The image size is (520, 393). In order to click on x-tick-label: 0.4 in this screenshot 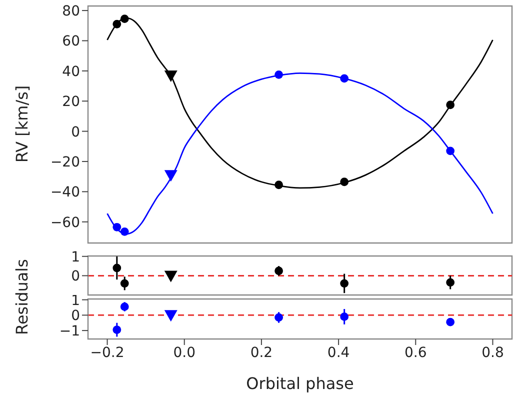, I will do `click(338, 352)`.